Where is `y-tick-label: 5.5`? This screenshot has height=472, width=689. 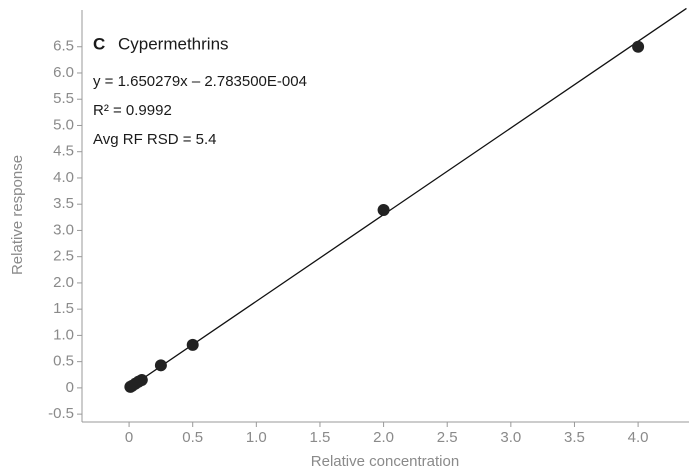
y-tick-label: 5.5 is located at coordinates (63, 98).